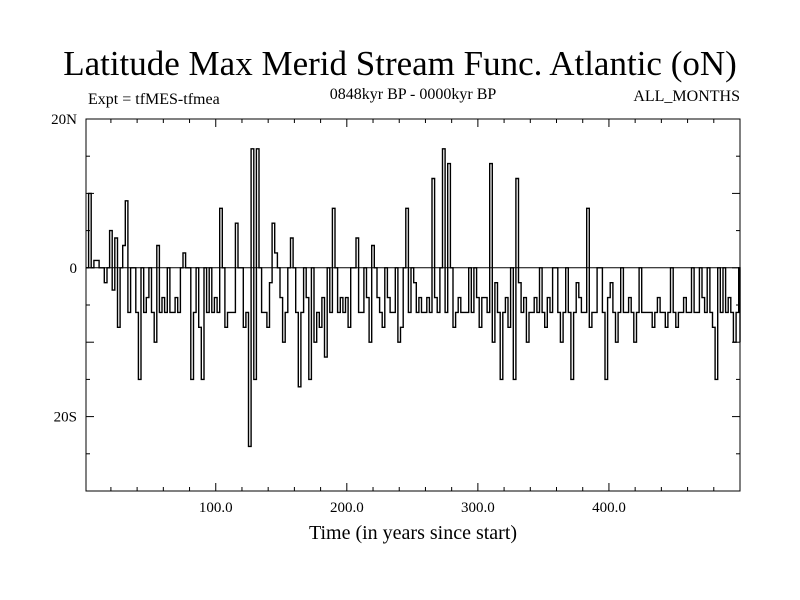  Describe the element at coordinates (609, 508) in the screenshot. I see `x-tick-label: 400.0` at that location.